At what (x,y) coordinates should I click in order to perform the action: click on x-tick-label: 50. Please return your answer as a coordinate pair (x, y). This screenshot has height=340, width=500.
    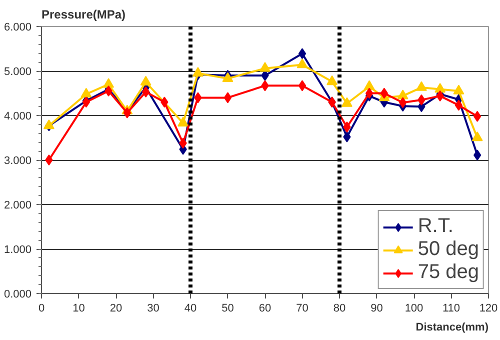
    Looking at the image, I should click on (228, 308).